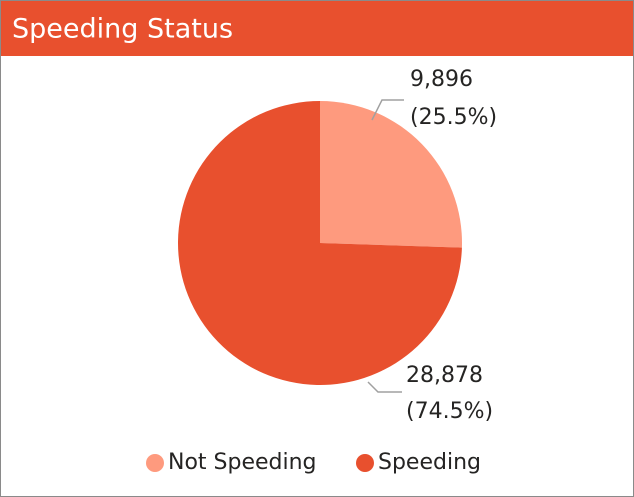  Describe the element at coordinates (122, 29) in the screenshot. I see `chart-title: Speeding Status` at that location.